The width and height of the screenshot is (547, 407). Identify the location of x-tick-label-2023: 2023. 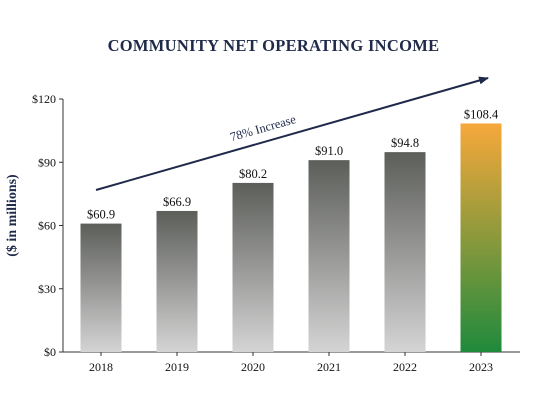
(481, 367).